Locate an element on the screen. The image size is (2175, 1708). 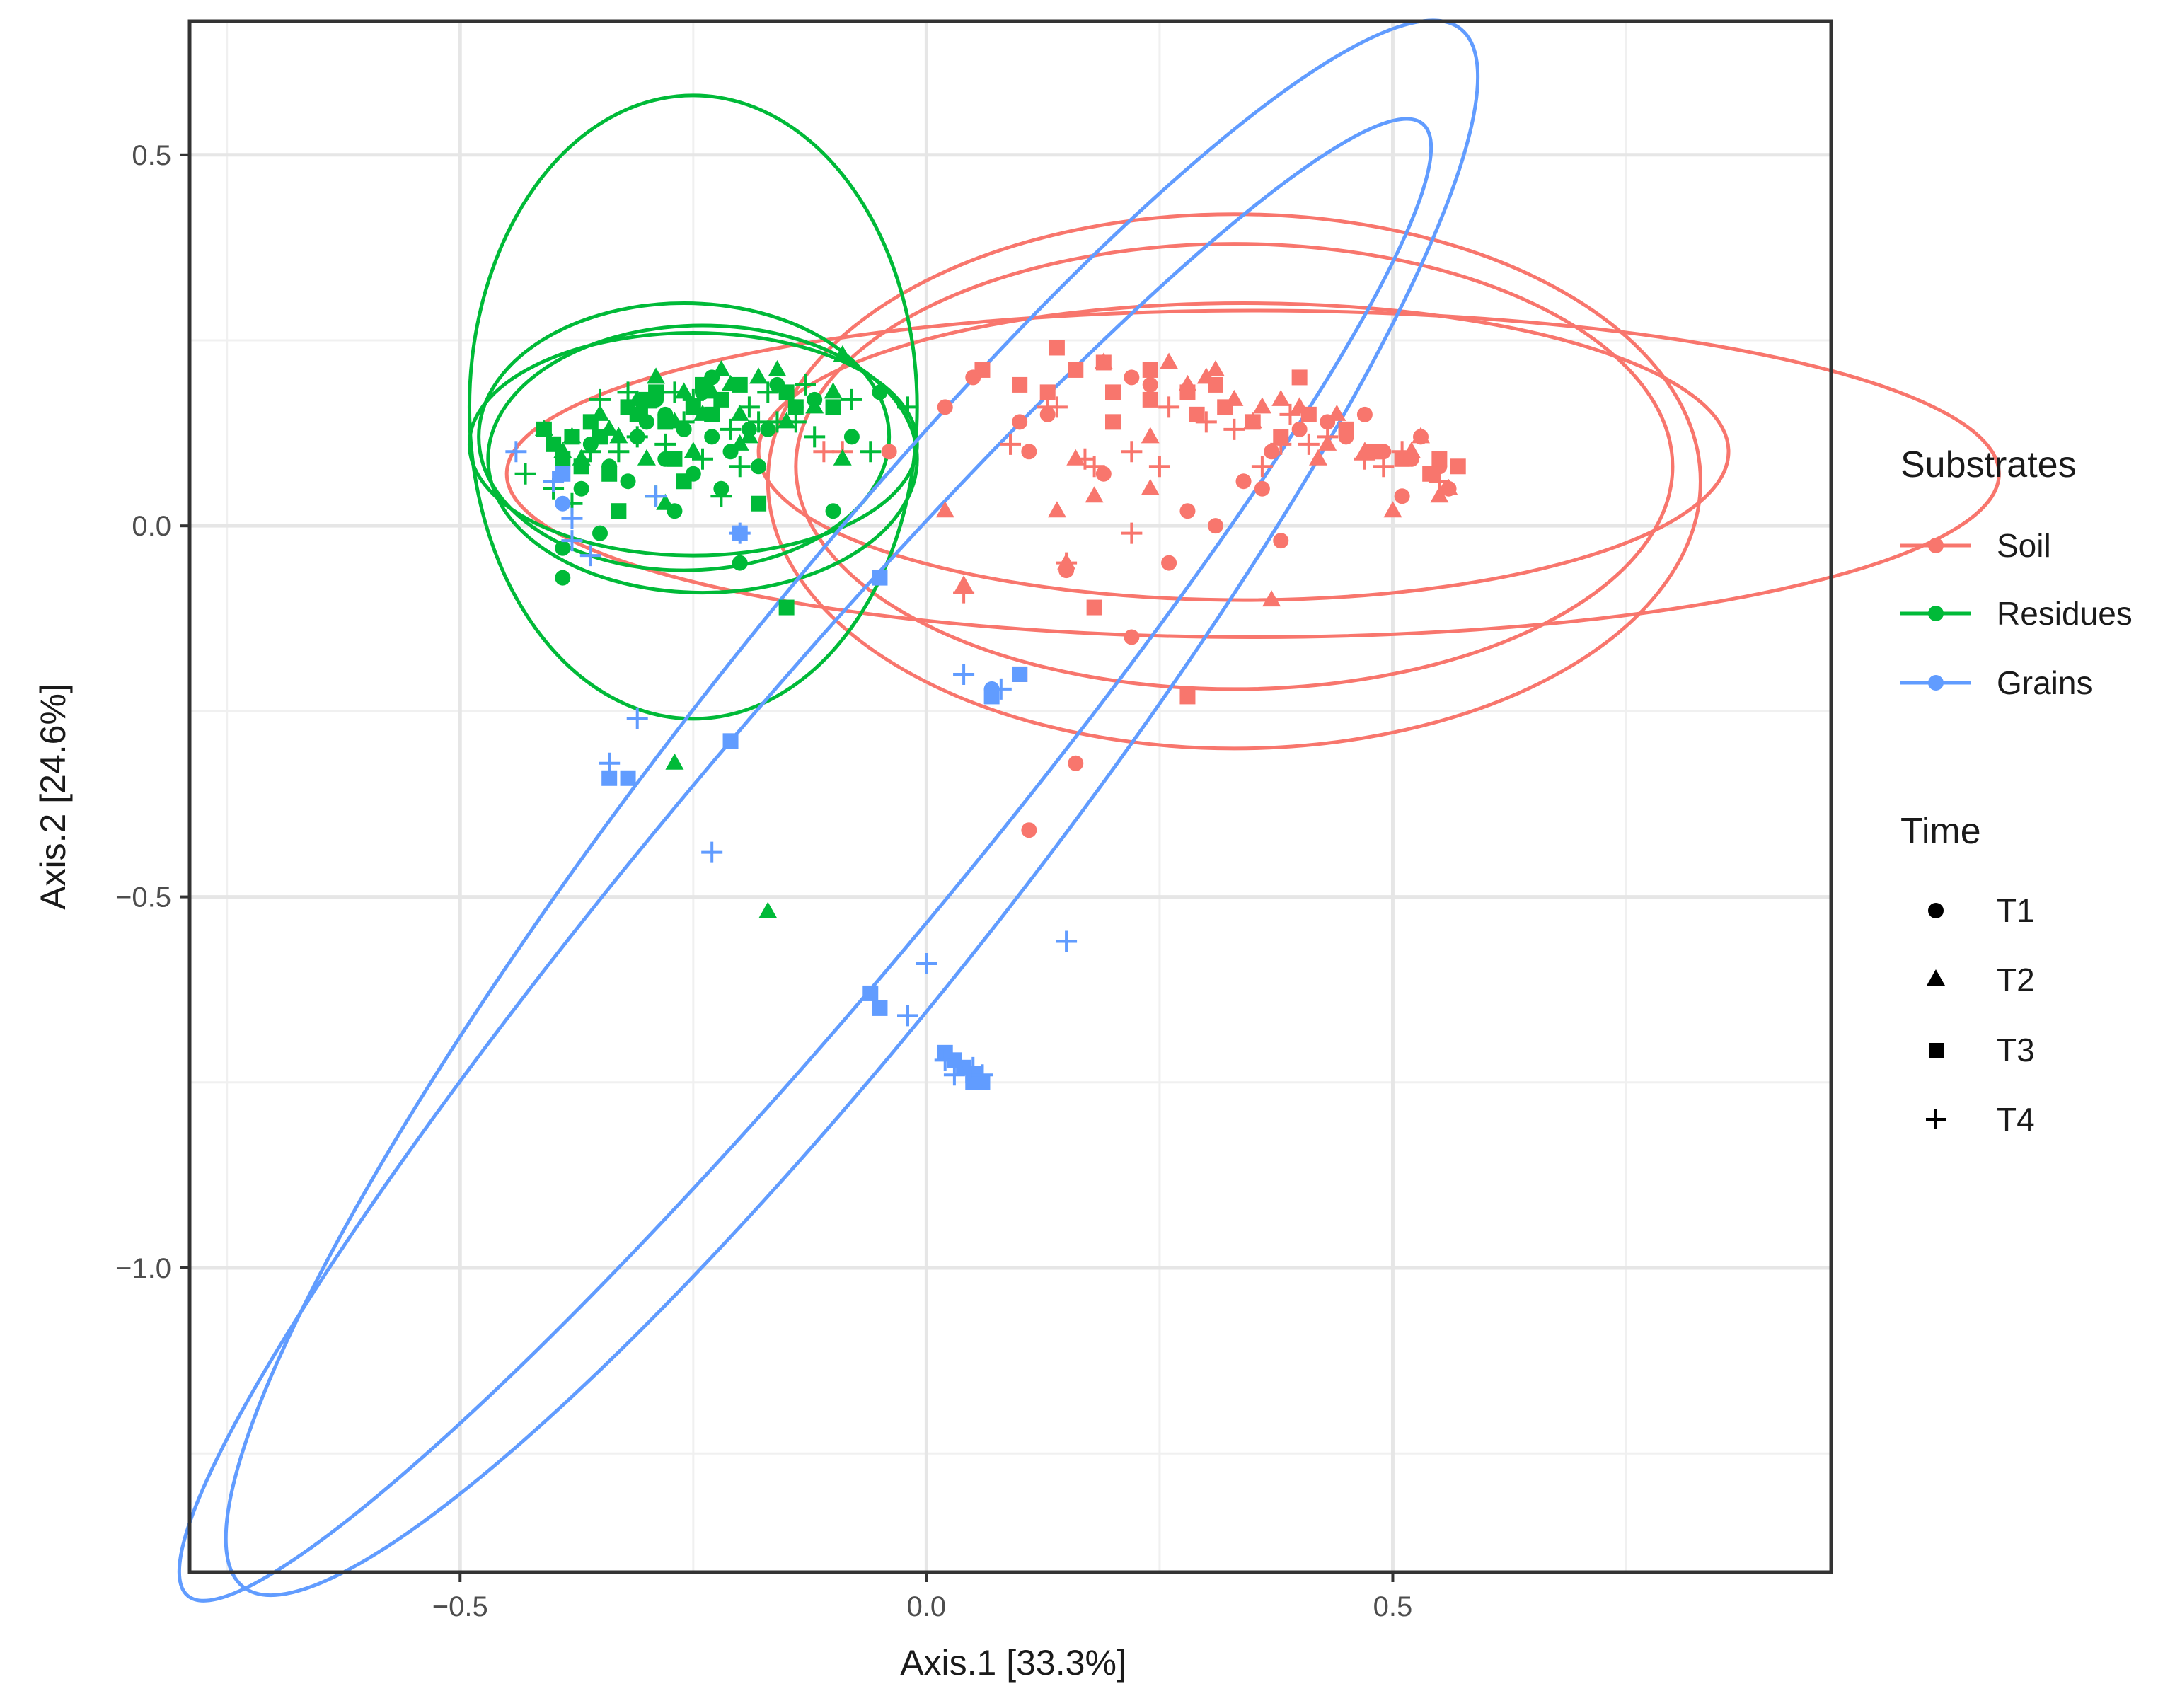
x-axis-title: Axis.1 [33.3%] is located at coordinates (1013, 1663).